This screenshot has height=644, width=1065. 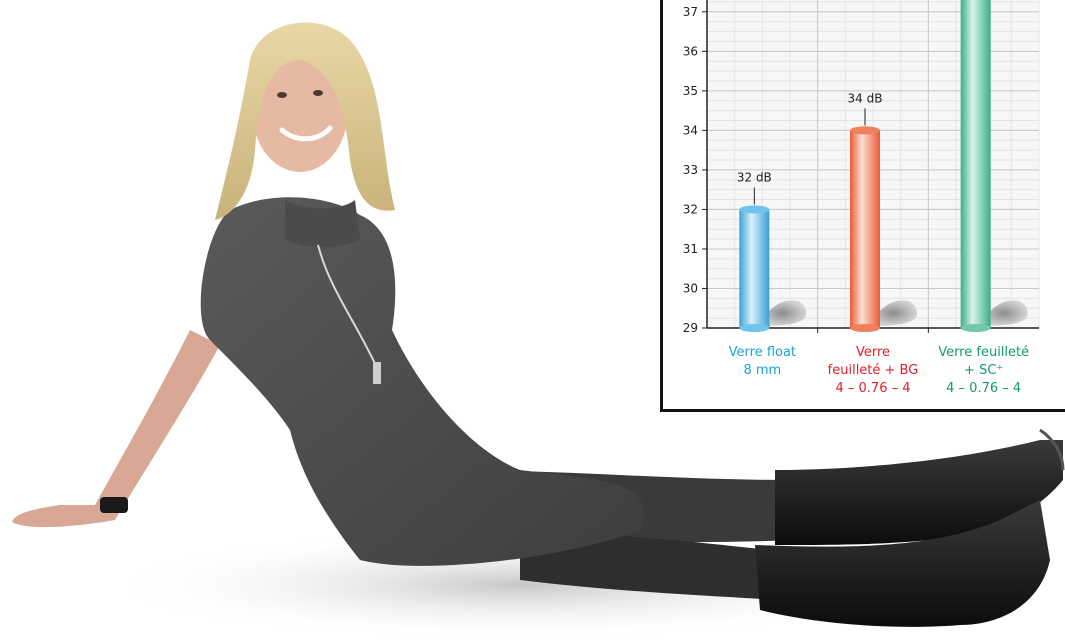 What do you see at coordinates (690, 249) in the screenshot?
I see `y-tick-label: 31` at bounding box center [690, 249].